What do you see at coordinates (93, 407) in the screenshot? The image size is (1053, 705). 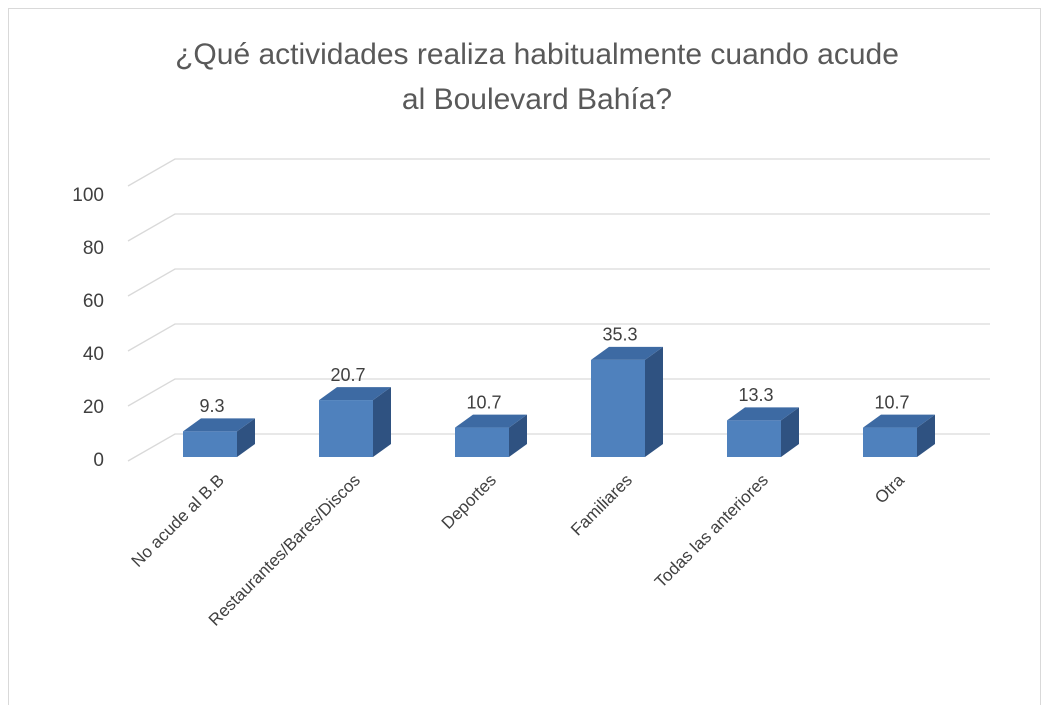 I see `y-tick-label: 20` at bounding box center [93, 407].